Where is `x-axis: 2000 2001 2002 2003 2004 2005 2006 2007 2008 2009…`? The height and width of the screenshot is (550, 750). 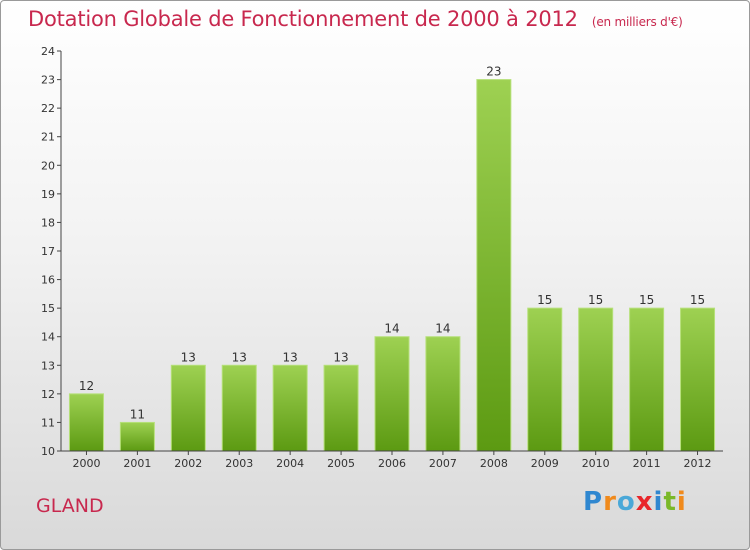 x-axis: 2000 2001 2002 2003 2004 2005 2006 2007 2008 2009… is located at coordinates (392, 460).